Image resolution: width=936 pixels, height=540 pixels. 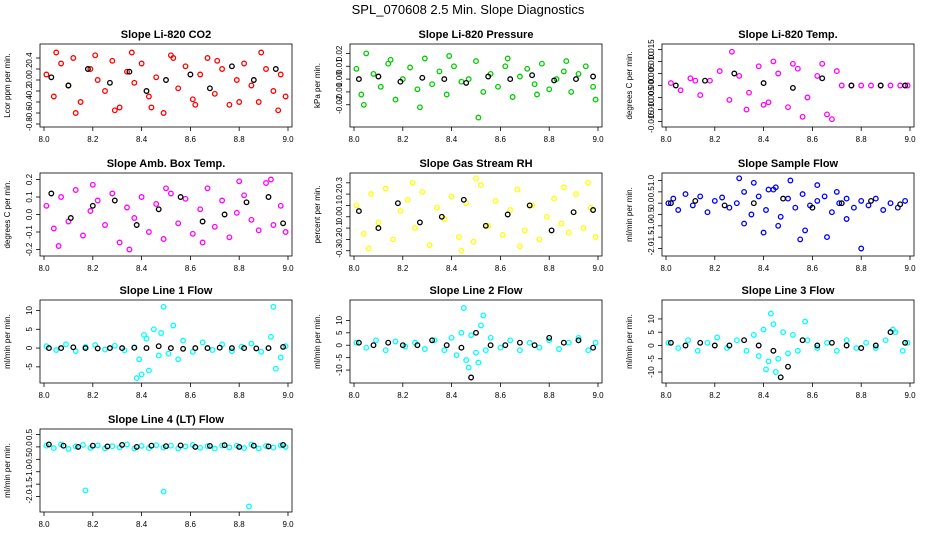 I want to click on y-tick-label: 5, so click(x=29, y=329).